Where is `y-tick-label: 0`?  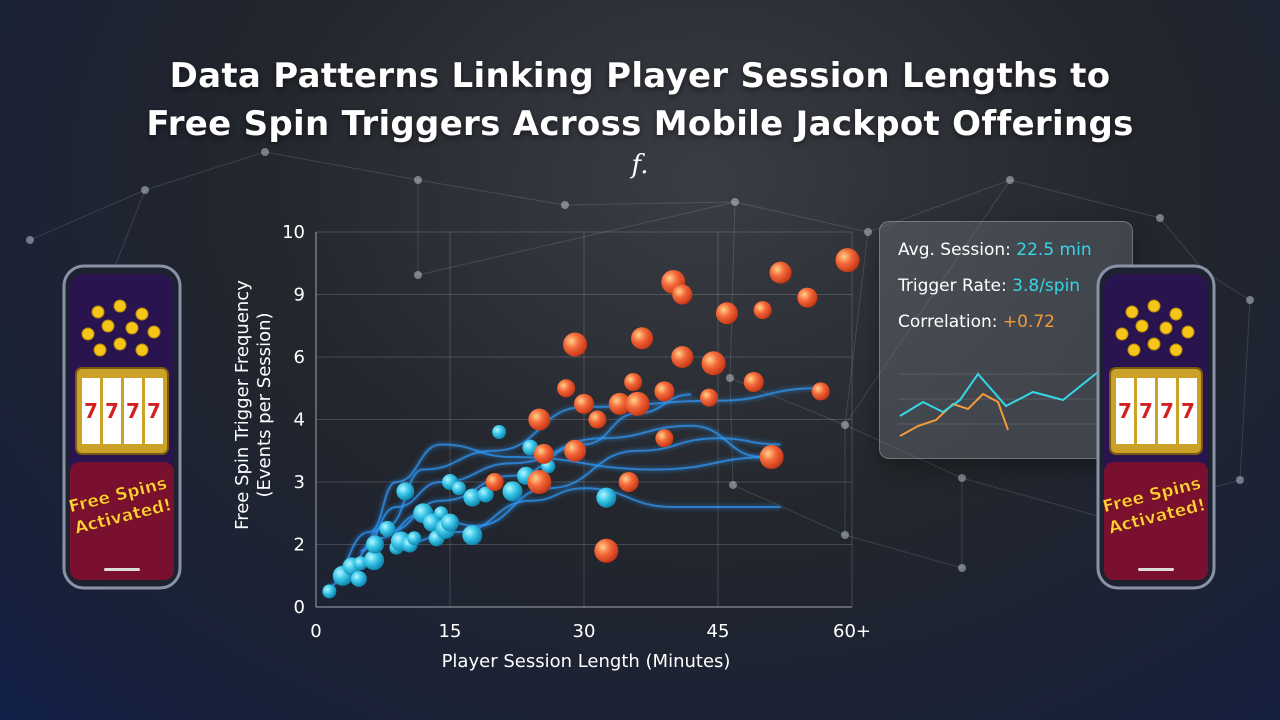 y-tick-label: 0 is located at coordinates (299, 607).